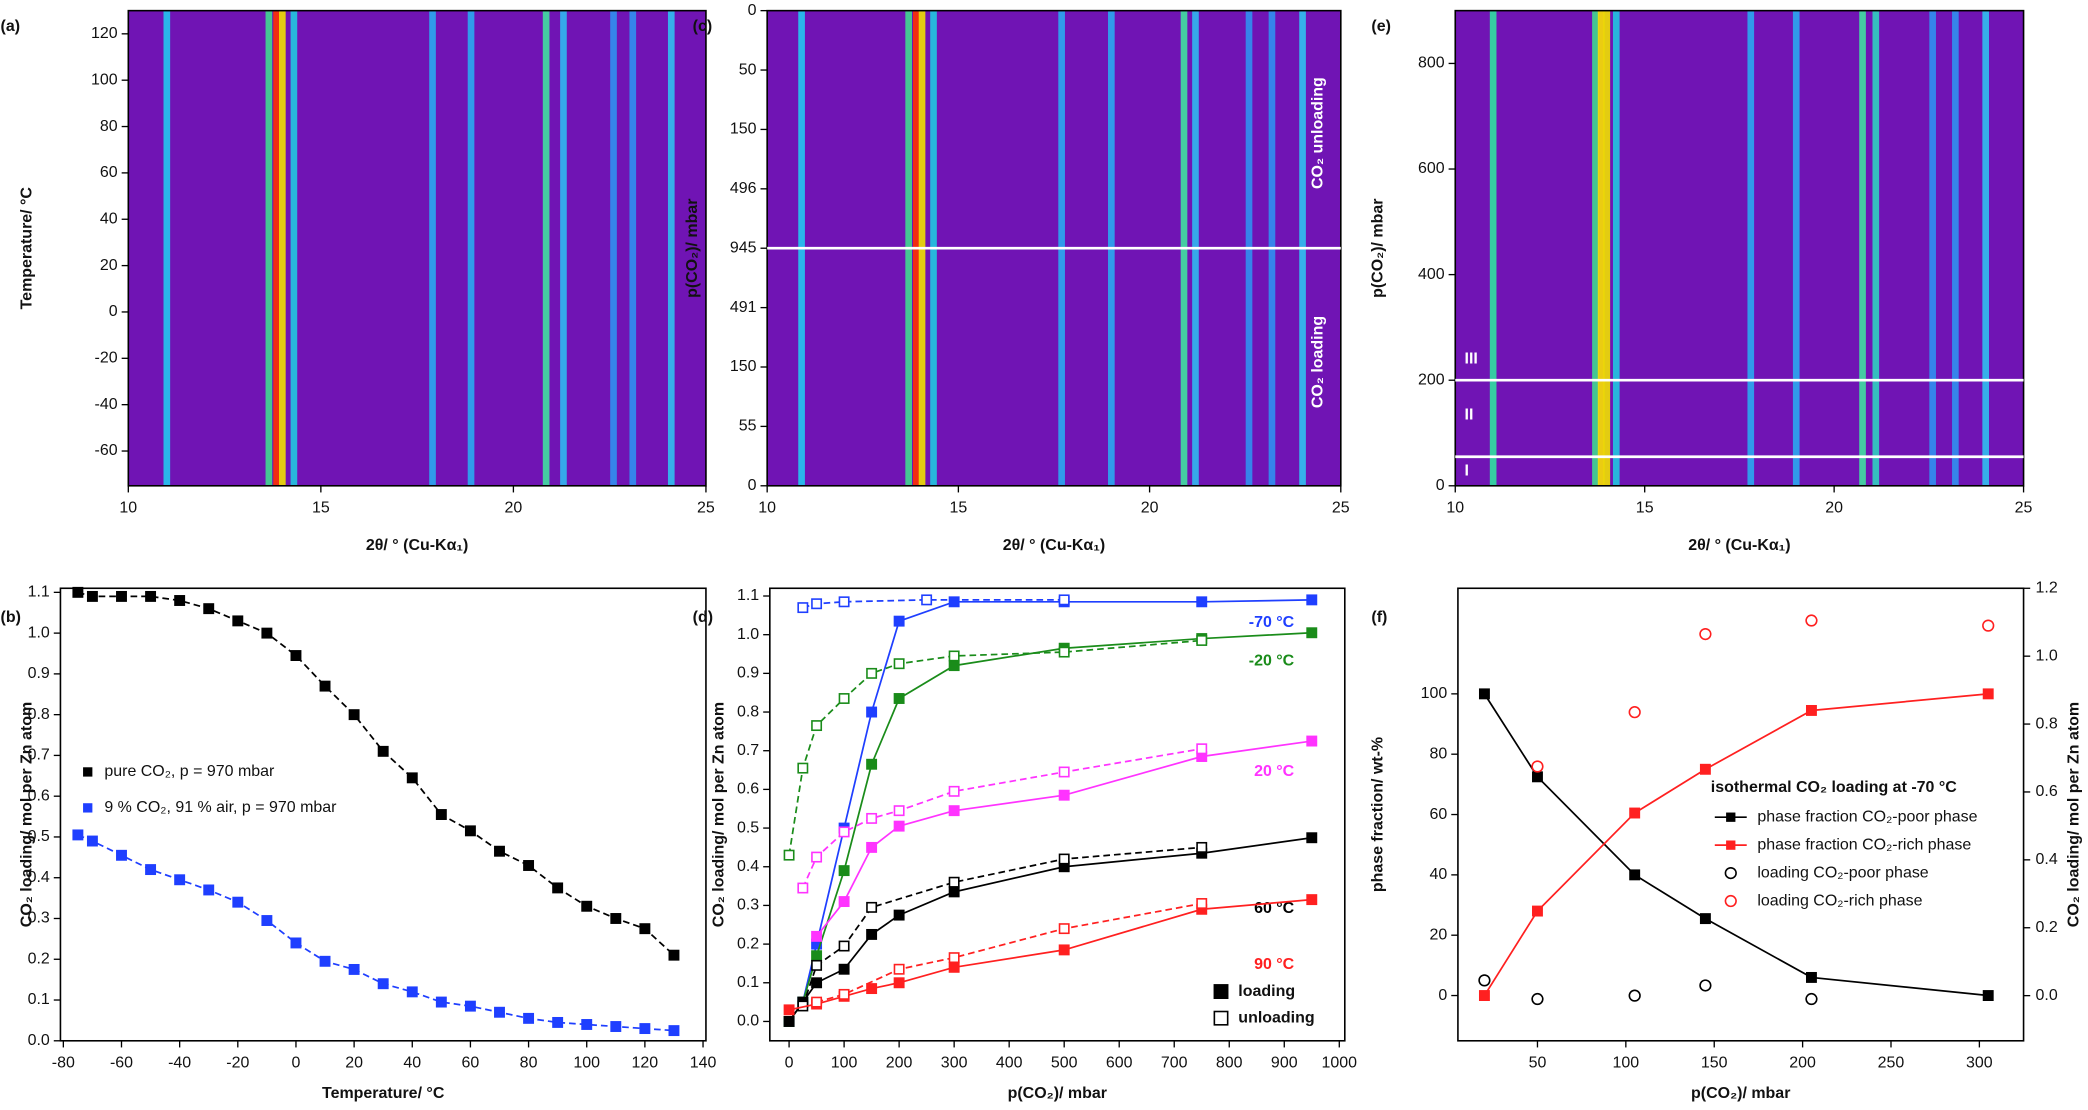  What do you see at coordinates (1377, 814) in the screenshot?
I see `y-axis-label: phase fraction/ wt-%` at bounding box center [1377, 814].